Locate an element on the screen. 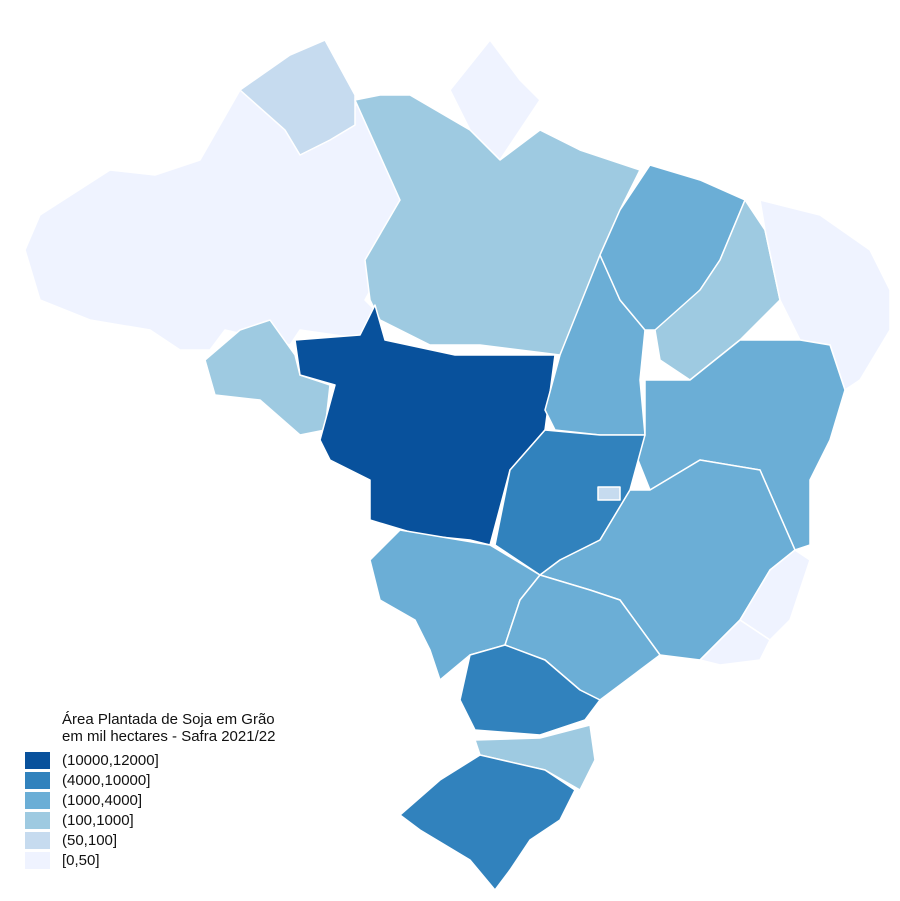  legend-label: (100,1000] is located at coordinates (98, 820).